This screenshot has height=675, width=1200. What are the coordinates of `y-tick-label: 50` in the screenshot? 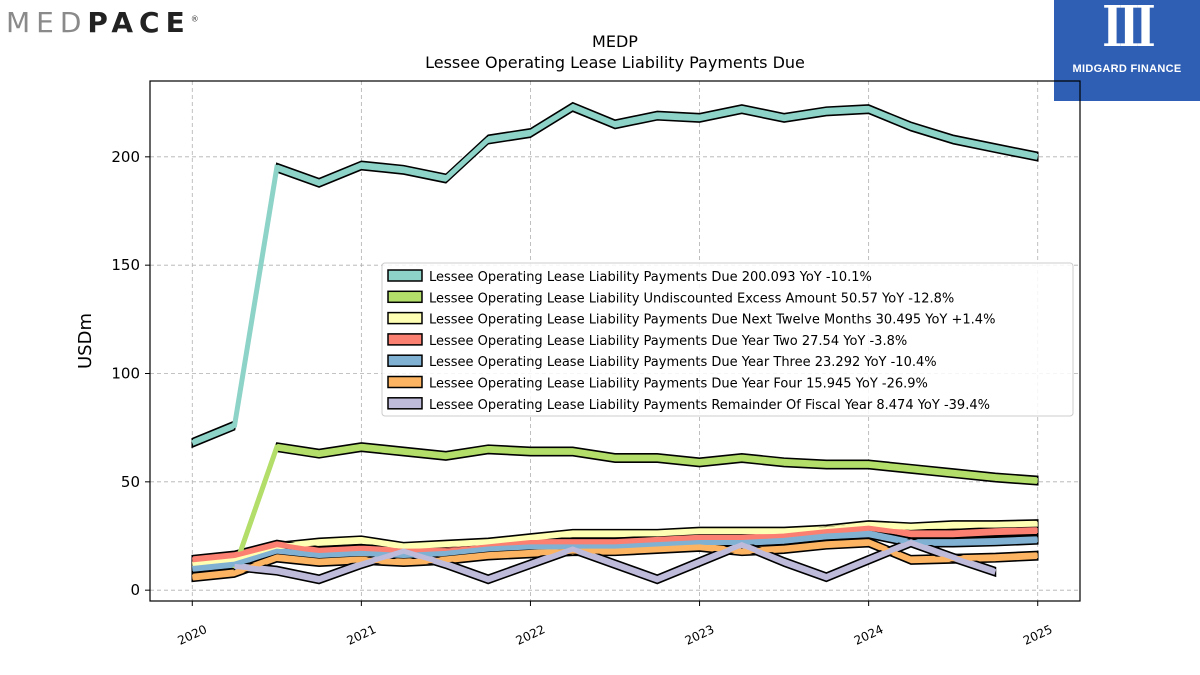 It's located at (130, 482).